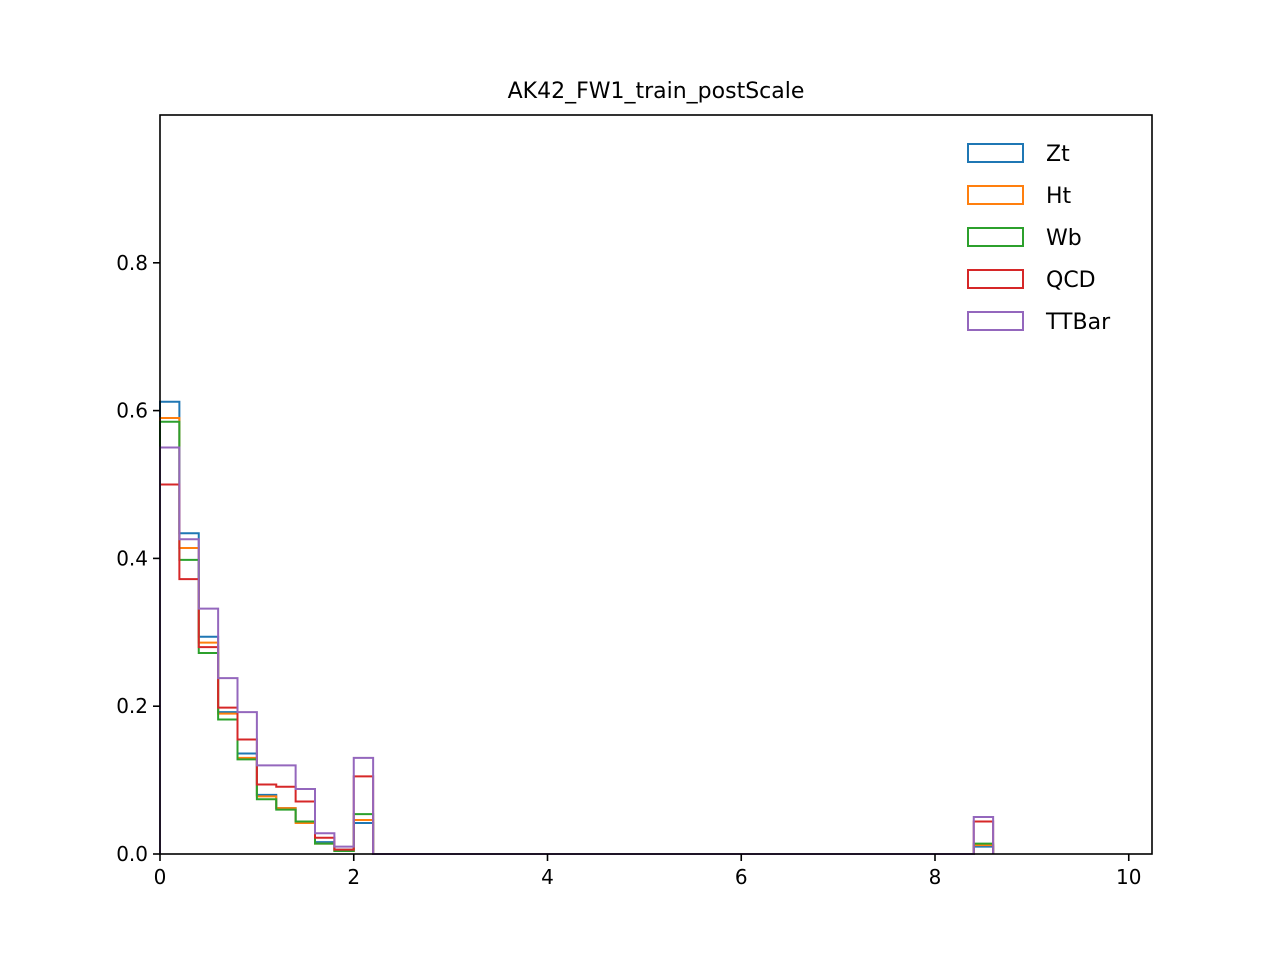 This screenshot has width=1280, height=960. Describe the element at coordinates (132, 558) in the screenshot. I see `y-tick-label: 0.4` at that location.